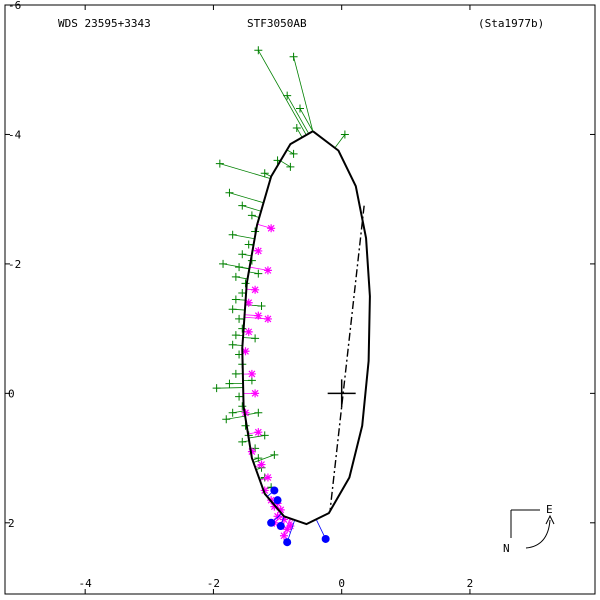 Image resolution: width=600 pixels, height=600 pixels. Describe the element at coordinates (538, 534) in the screenshot. I see `compass-arrow-icon` at that location.